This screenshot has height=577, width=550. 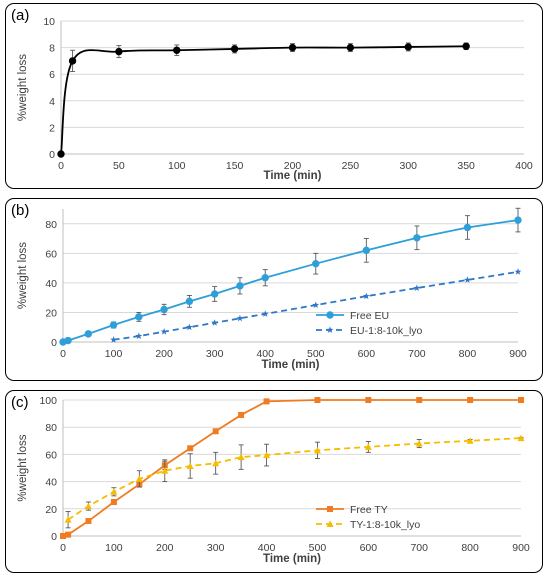 What do you see at coordinates (351, 166) in the screenshot?
I see `x-tick-label: 250` at bounding box center [351, 166].